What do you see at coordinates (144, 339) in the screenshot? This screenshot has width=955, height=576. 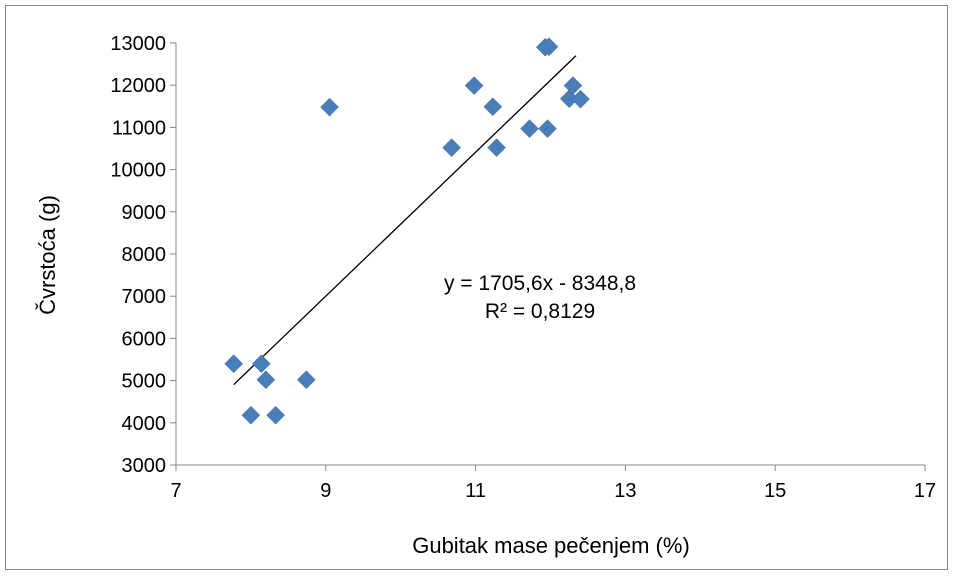 I see `y-tick-label: 6000` at bounding box center [144, 339].